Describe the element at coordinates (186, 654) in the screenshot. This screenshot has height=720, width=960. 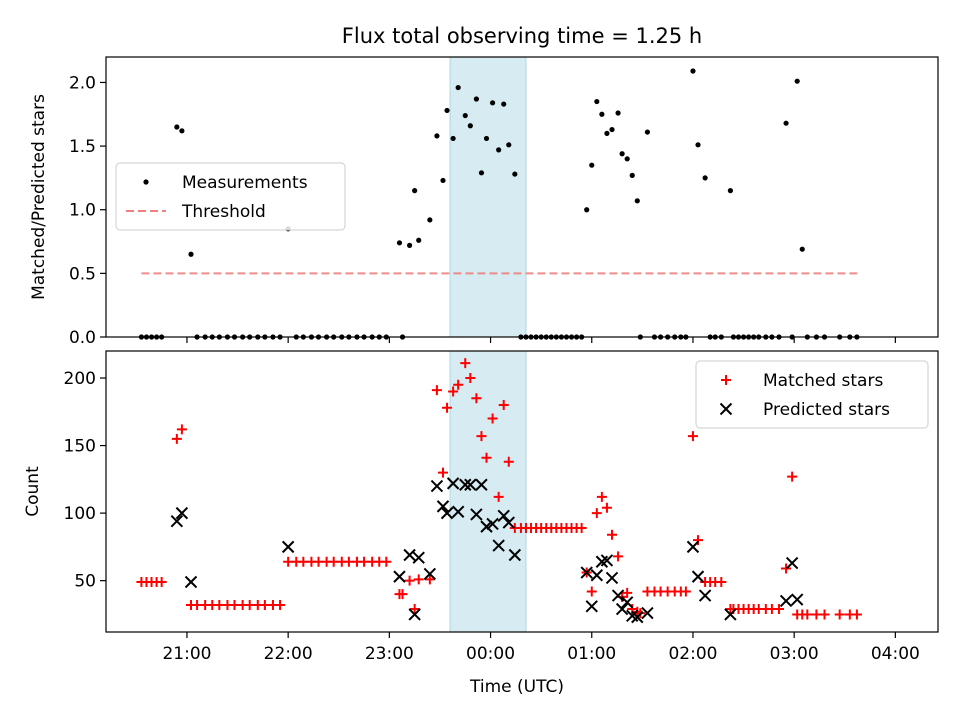
I see `x-tick-label: 21:00` at that location.